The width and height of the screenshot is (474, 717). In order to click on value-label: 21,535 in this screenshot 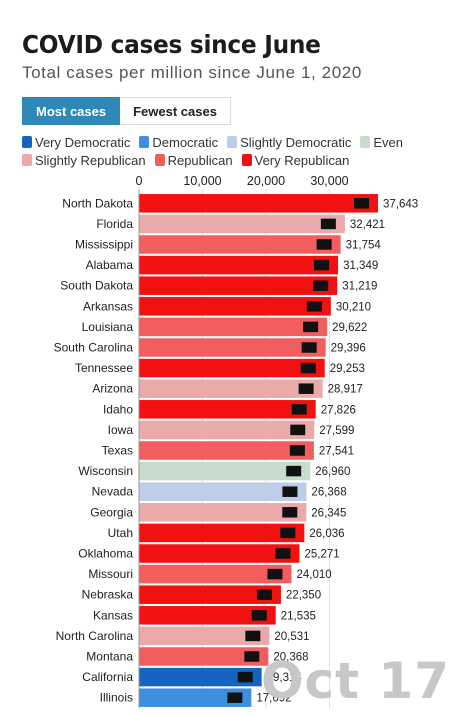, I will do `click(298, 616)`.